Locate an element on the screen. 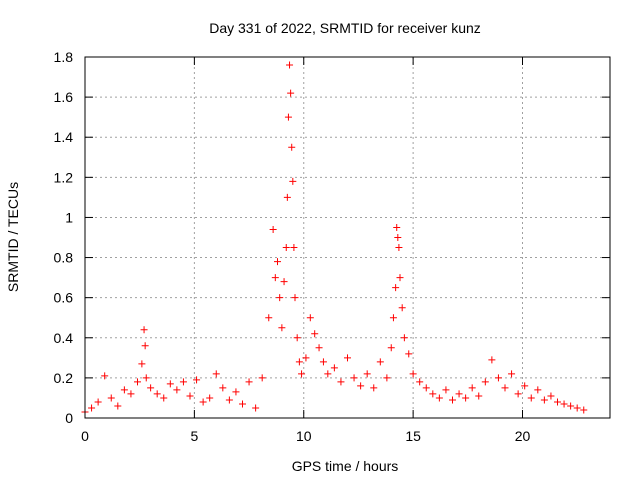 Image resolution: width=640 pixels, height=480 pixels. y-tick-label: 0 is located at coordinates (69, 418).